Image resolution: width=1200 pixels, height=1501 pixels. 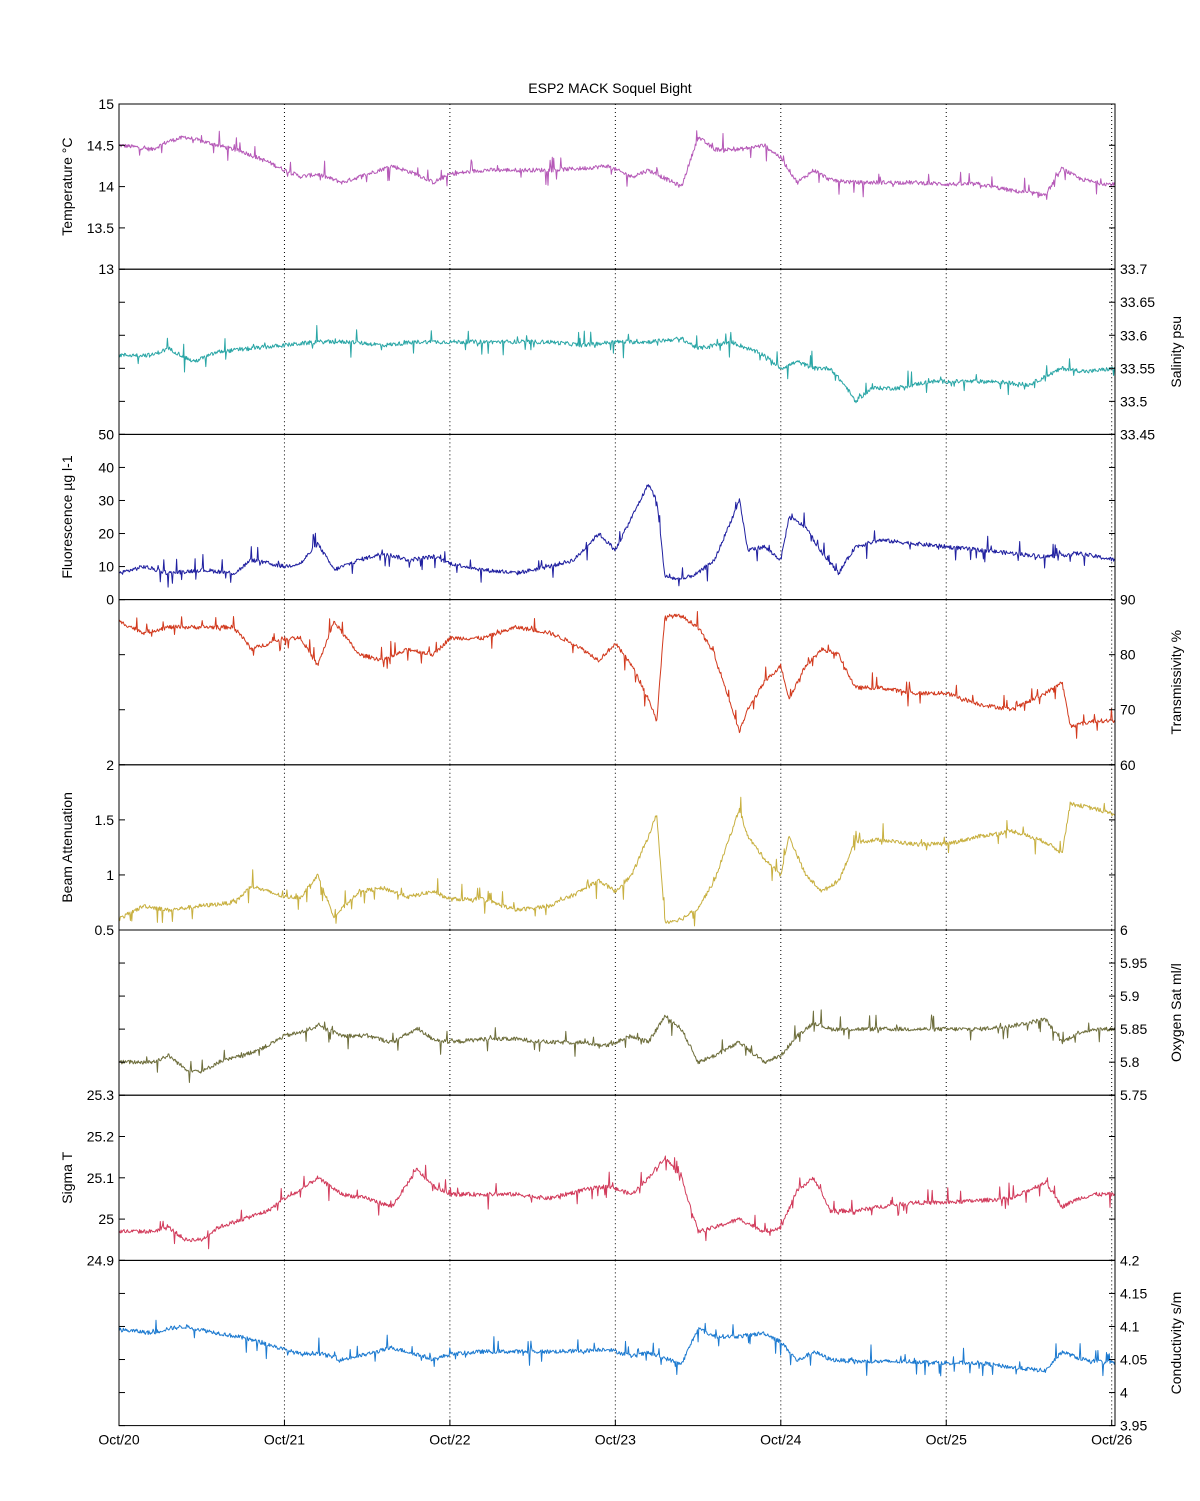 What do you see at coordinates (106, 500) in the screenshot?
I see `y-tick-label: 30` at bounding box center [106, 500].